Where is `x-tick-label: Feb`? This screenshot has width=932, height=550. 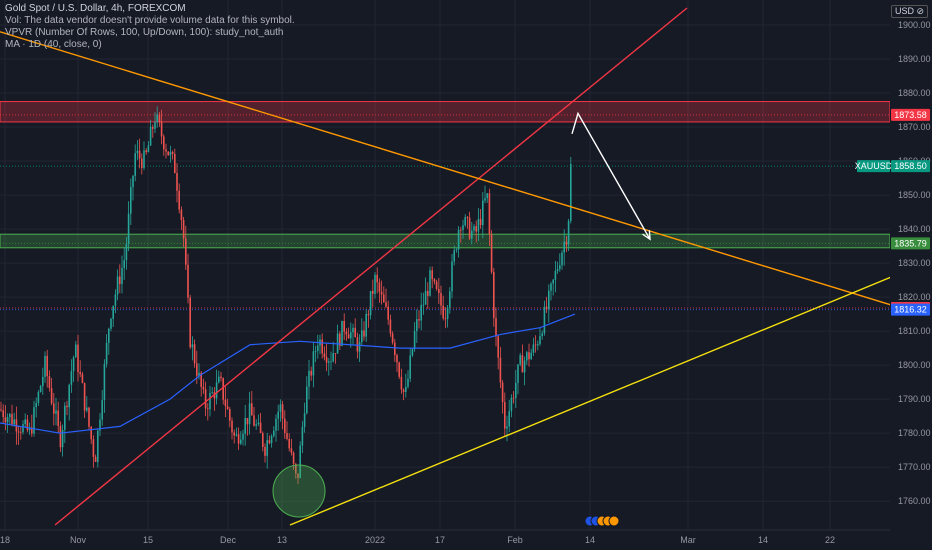
x-tick-label: Feb is located at coordinates (515, 540).